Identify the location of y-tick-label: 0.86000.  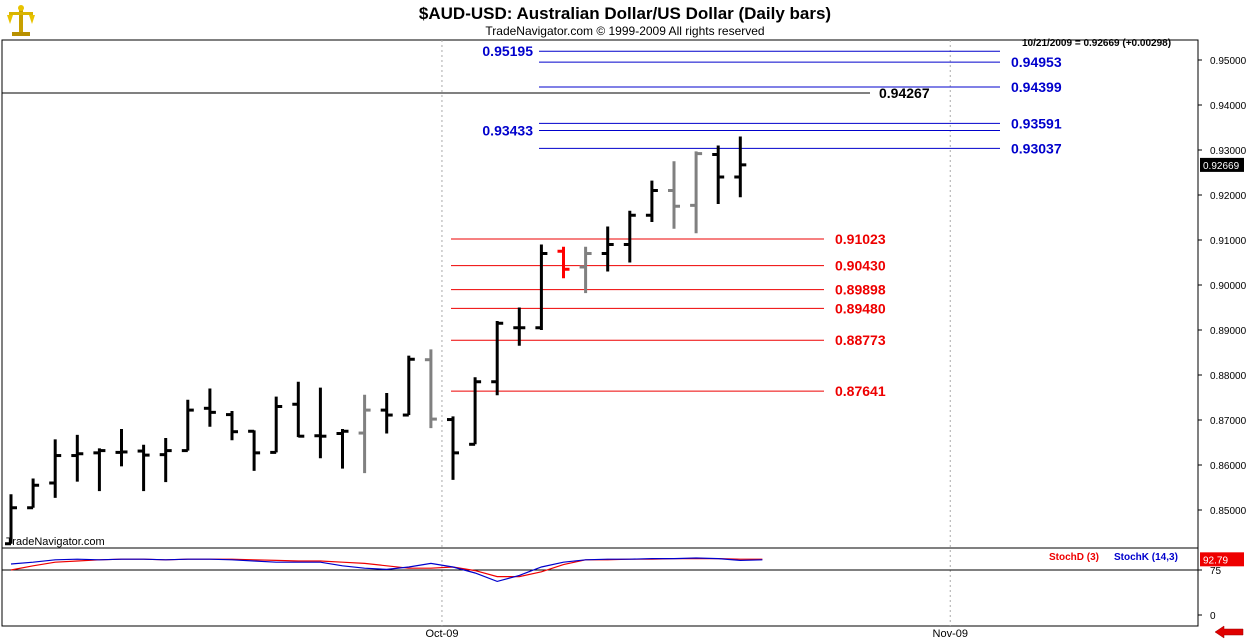
(1228, 466).